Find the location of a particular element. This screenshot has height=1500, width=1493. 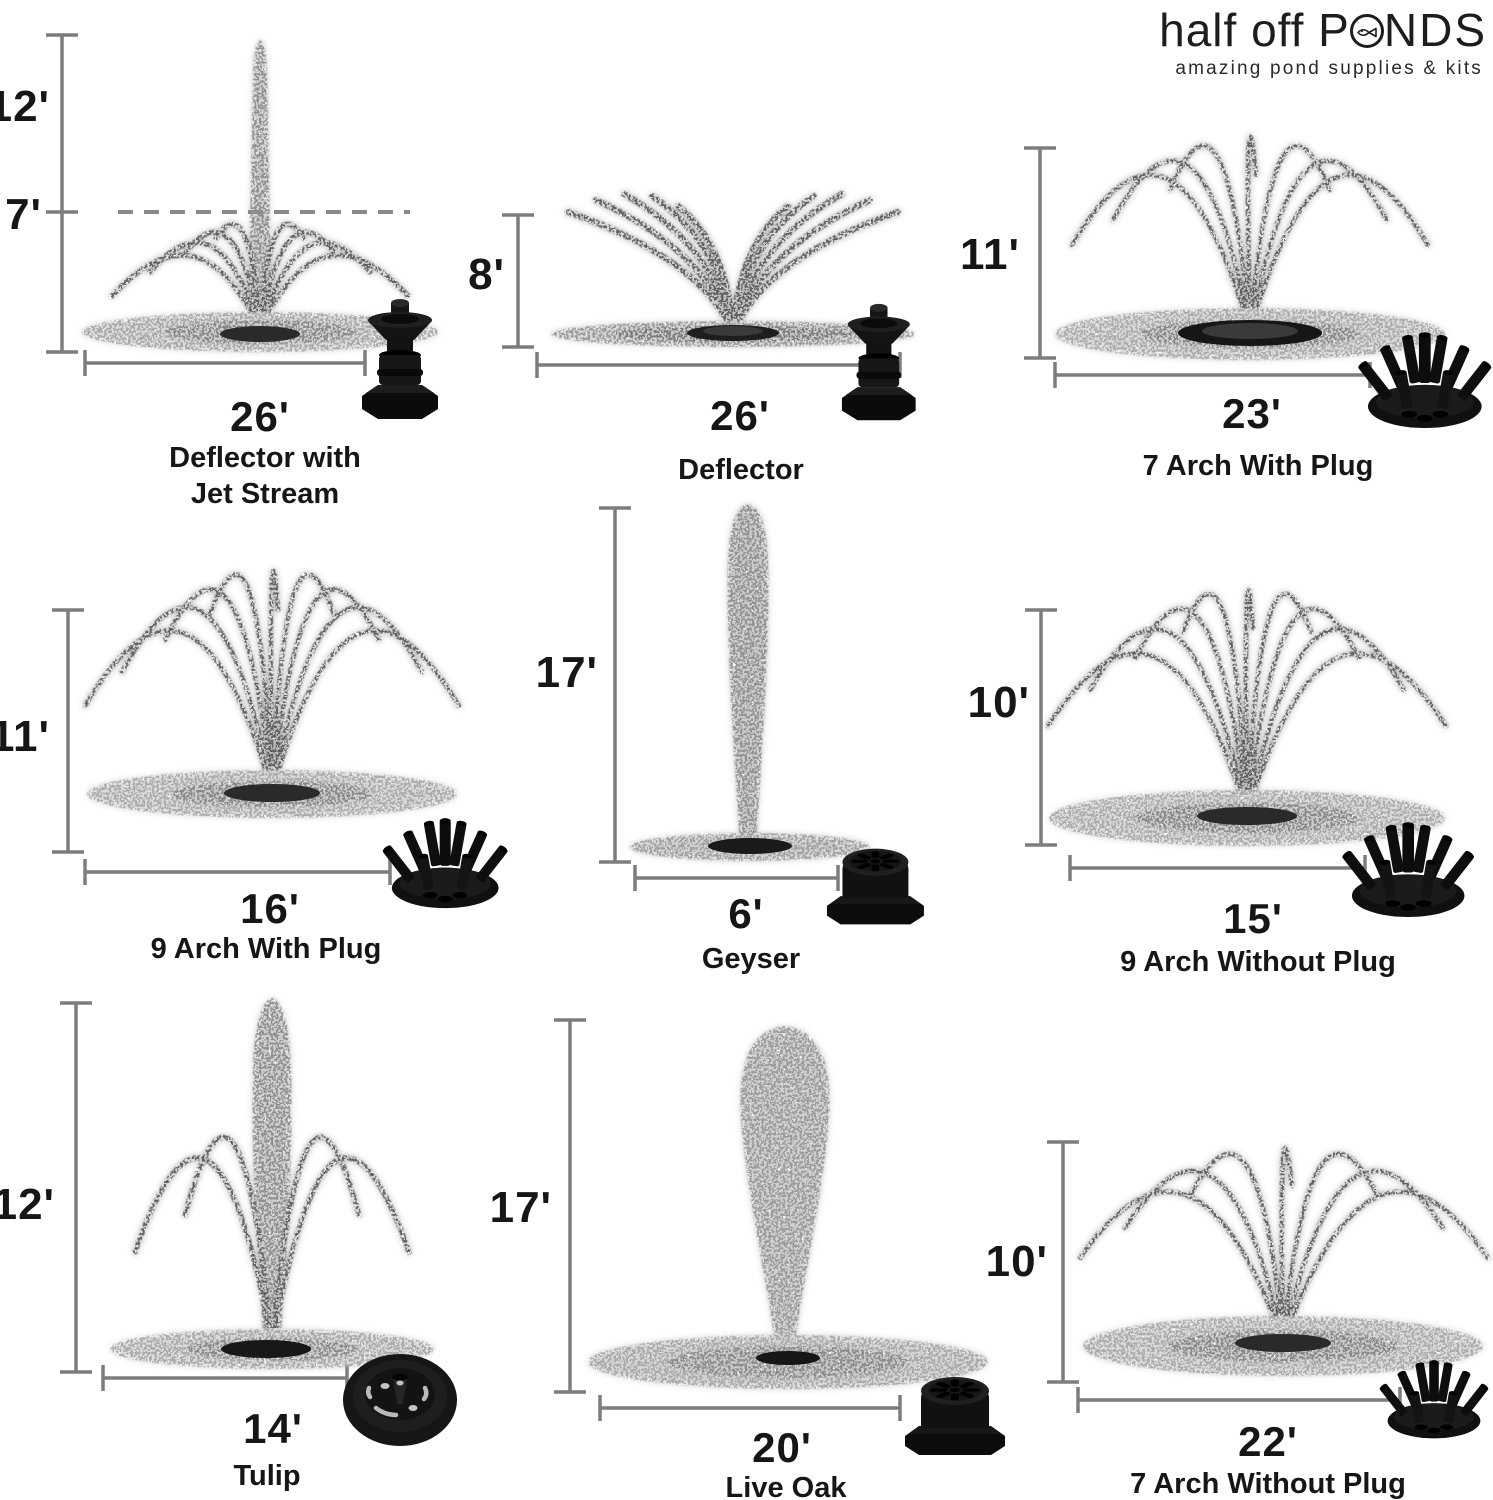

spray-7-arch-without-plug is located at coordinates (1284, 1262).